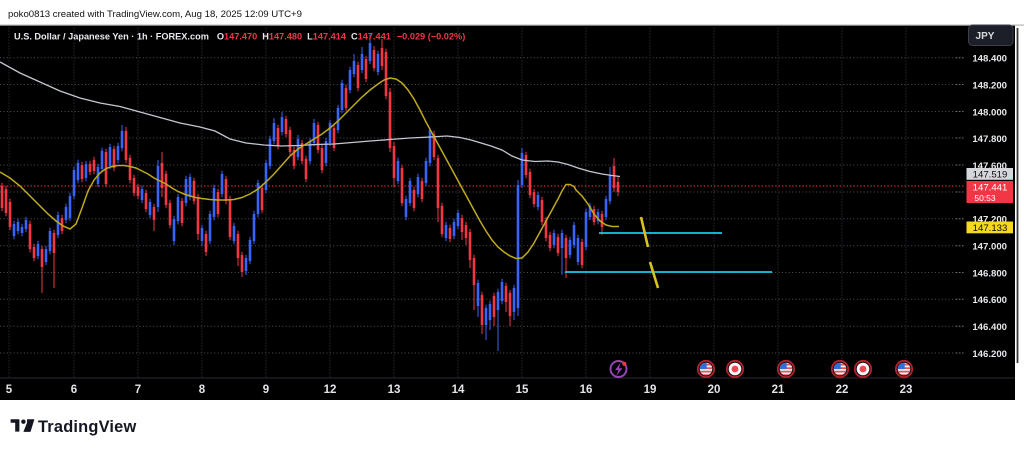 Image resolution: width=1024 pixels, height=450 pixels. What do you see at coordinates (458, 390) in the screenshot?
I see `svg-text: 14` at bounding box center [458, 390].